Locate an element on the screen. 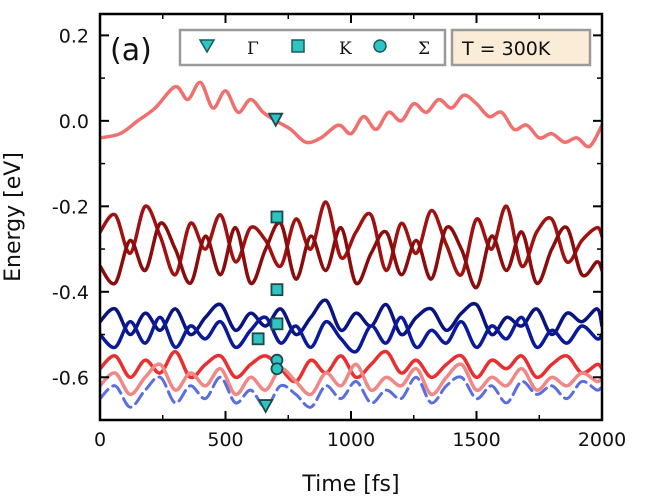  x-tick-label-500: 500 is located at coordinates (225, 440).